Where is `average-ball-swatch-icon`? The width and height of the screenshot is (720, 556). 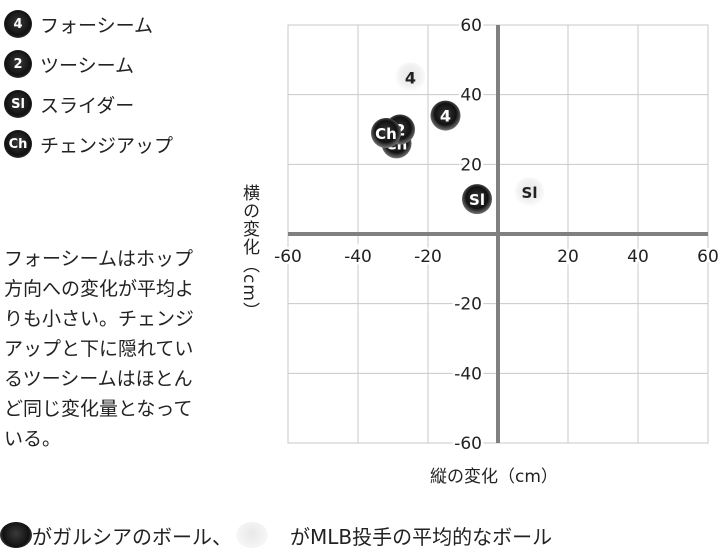 average-ball-swatch-icon is located at coordinates (252, 535).